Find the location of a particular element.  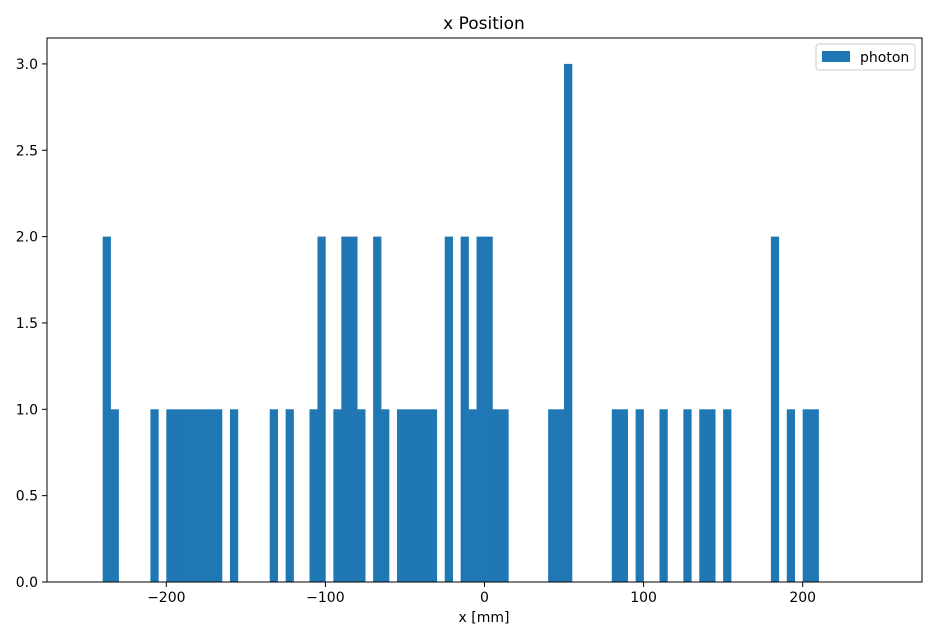

legend-swatch is located at coordinates (836, 56).